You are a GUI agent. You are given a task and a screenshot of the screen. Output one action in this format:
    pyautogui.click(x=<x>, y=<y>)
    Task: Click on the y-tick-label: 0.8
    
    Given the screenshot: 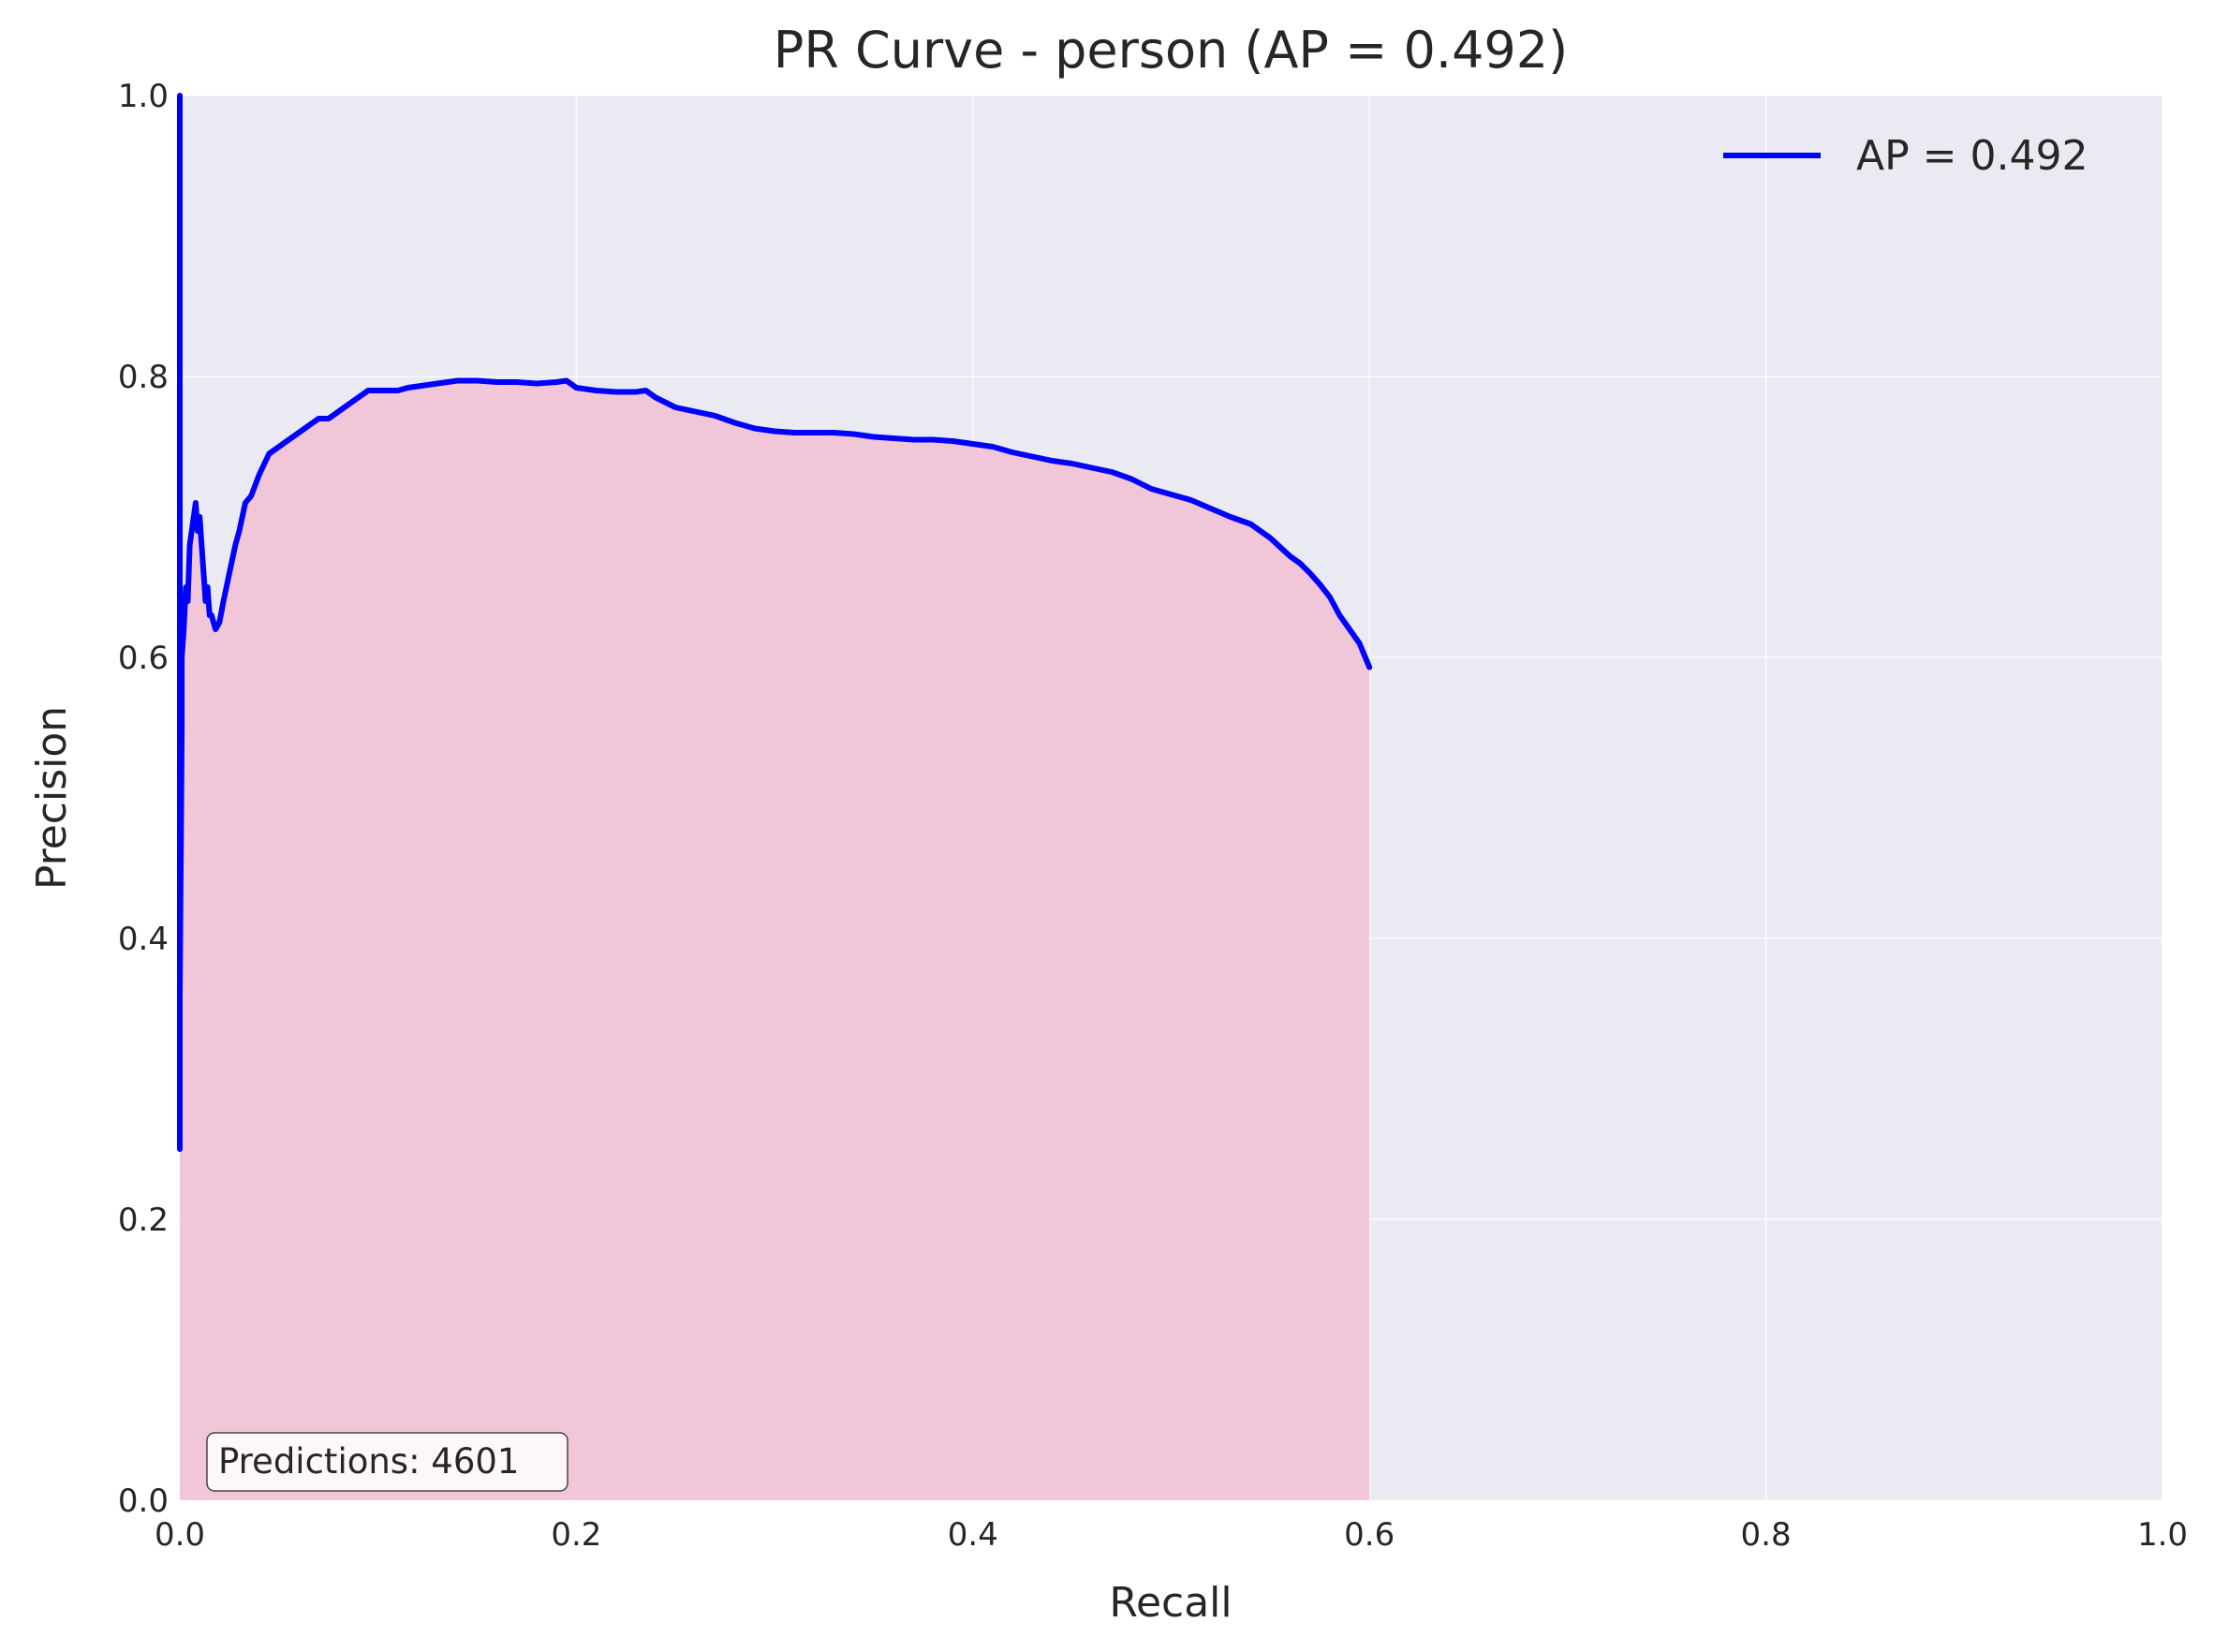 What is the action you would take?
    pyautogui.click(x=143, y=378)
    